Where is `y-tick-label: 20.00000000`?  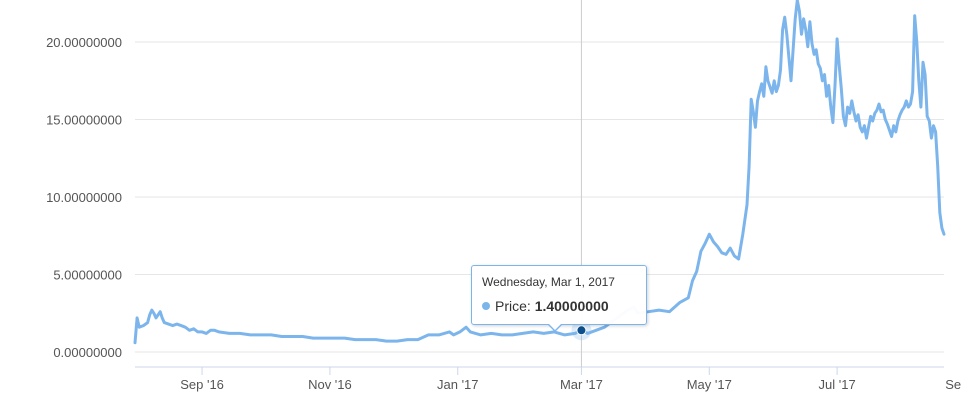
y-tick-label: 20.00000000 is located at coordinates (84, 42).